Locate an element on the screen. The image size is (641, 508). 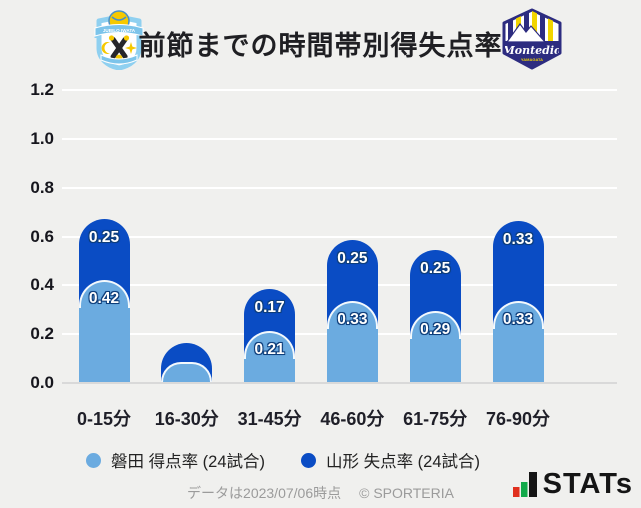
stats-bars-icon is located at coordinates (524, 484).